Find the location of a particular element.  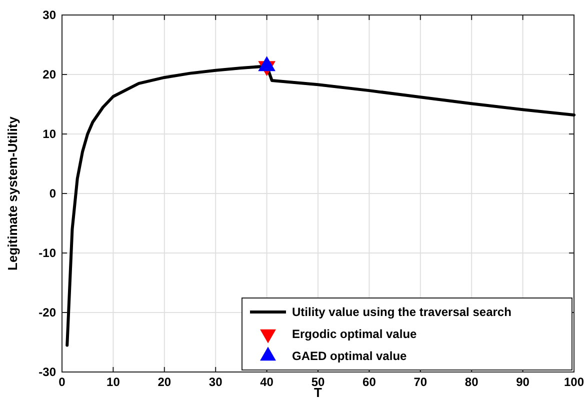

x-tick-label: 40 is located at coordinates (267, 382).